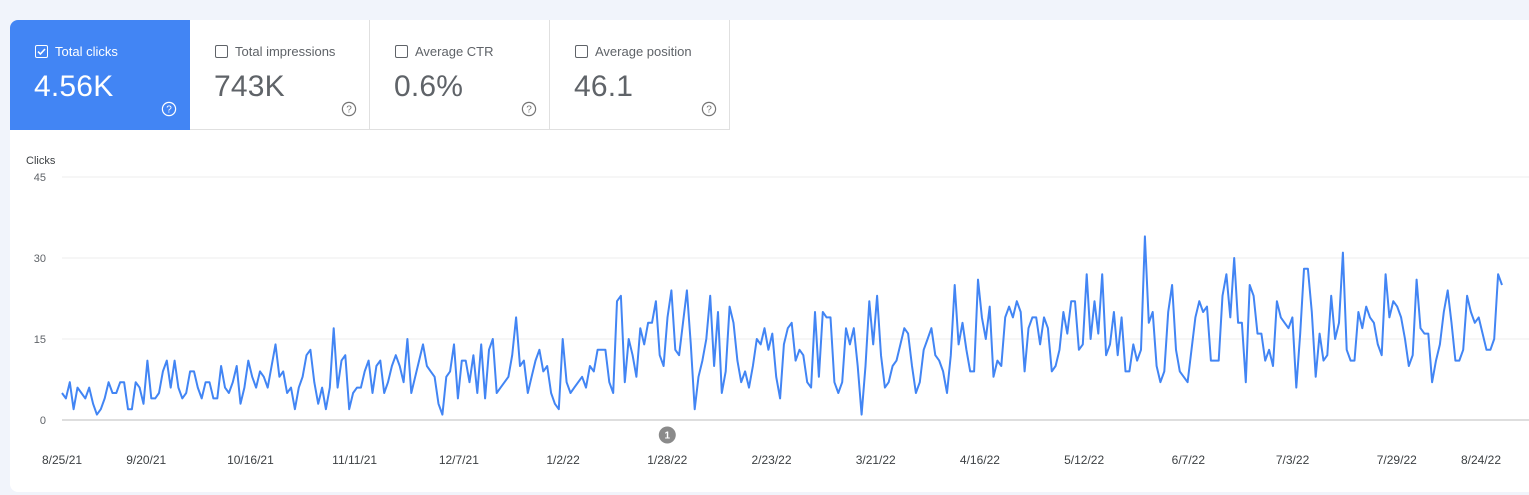 The height and width of the screenshot is (495, 1529). I want to click on x-tick-label: 8/25/21, so click(62, 460).